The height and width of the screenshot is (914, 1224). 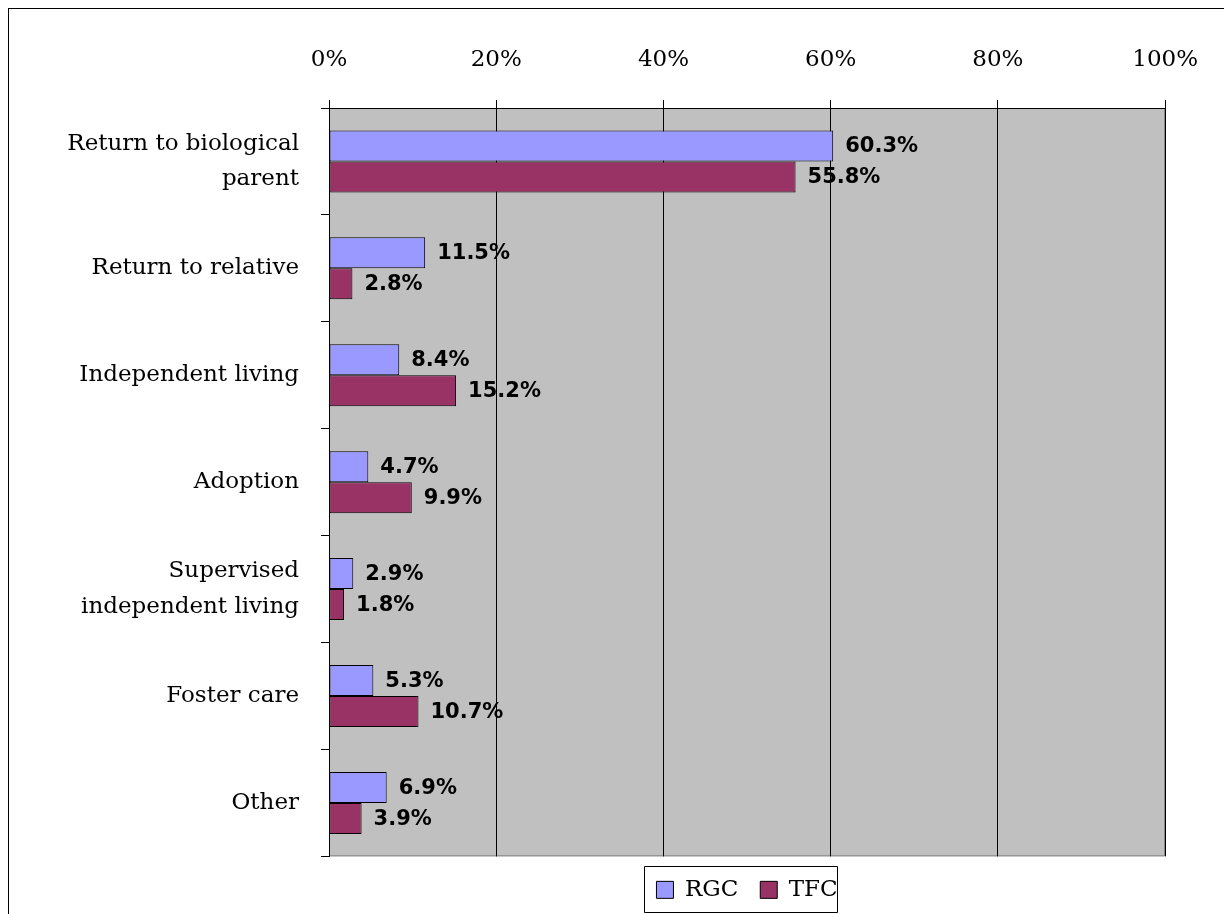 What do you see at coordinates (246, 480) in the screenshot?
I see `y-tick-label: Adoption` at bounding box center [246, 480].